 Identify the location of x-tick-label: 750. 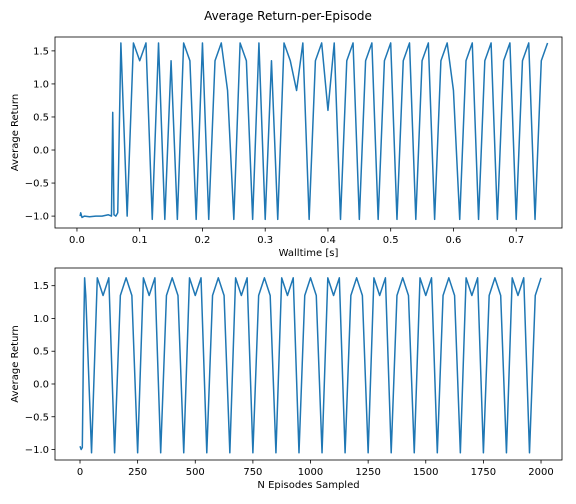
(252, 472).